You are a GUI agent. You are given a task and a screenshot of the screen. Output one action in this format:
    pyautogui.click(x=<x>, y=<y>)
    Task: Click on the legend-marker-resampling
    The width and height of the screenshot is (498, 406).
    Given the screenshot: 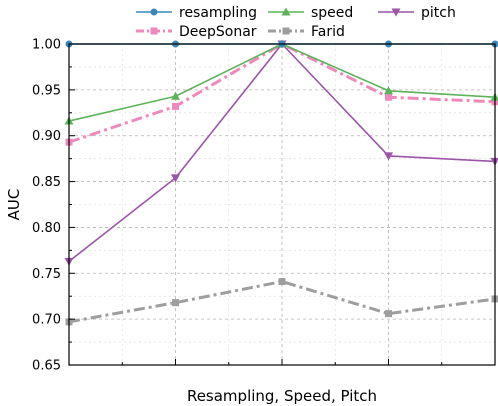 What is the action you would take?
    pyautogui.click(x=154, y=12)
    